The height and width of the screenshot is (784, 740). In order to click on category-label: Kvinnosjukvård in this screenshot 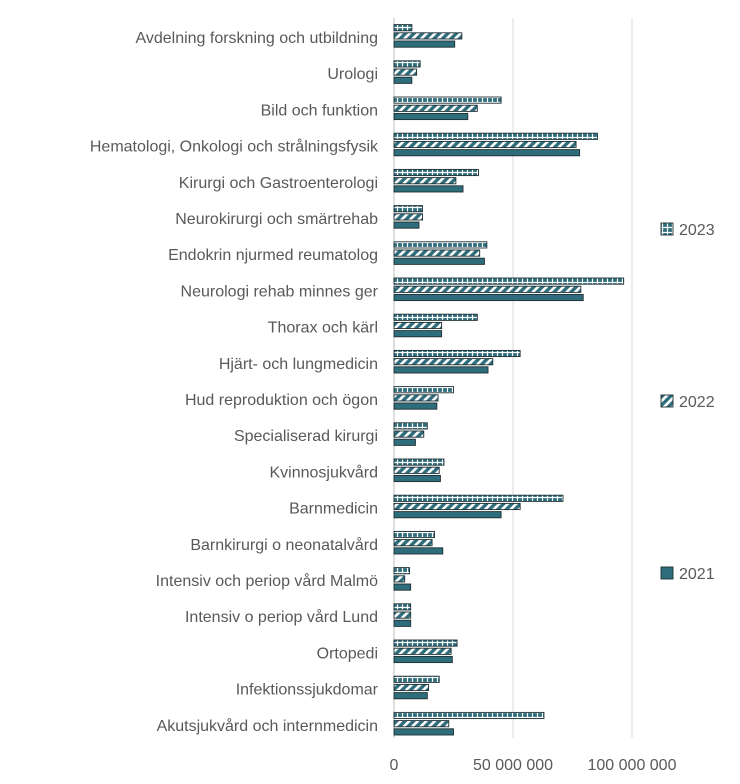, I will do `click(324, 472)`.